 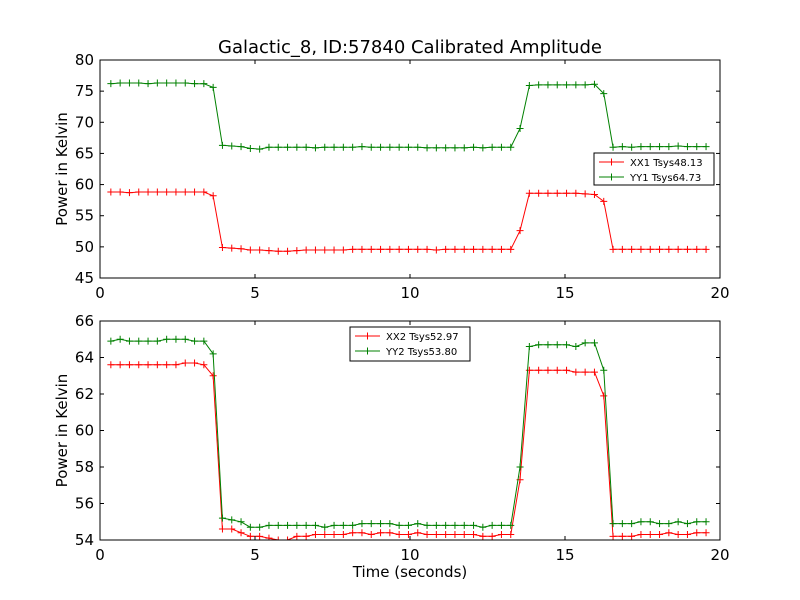 What do you see at coordinates (665, 178) in the screenshot?
I see `legend-label: YY1 Tsys64.73` at bounding box center [665, 178].